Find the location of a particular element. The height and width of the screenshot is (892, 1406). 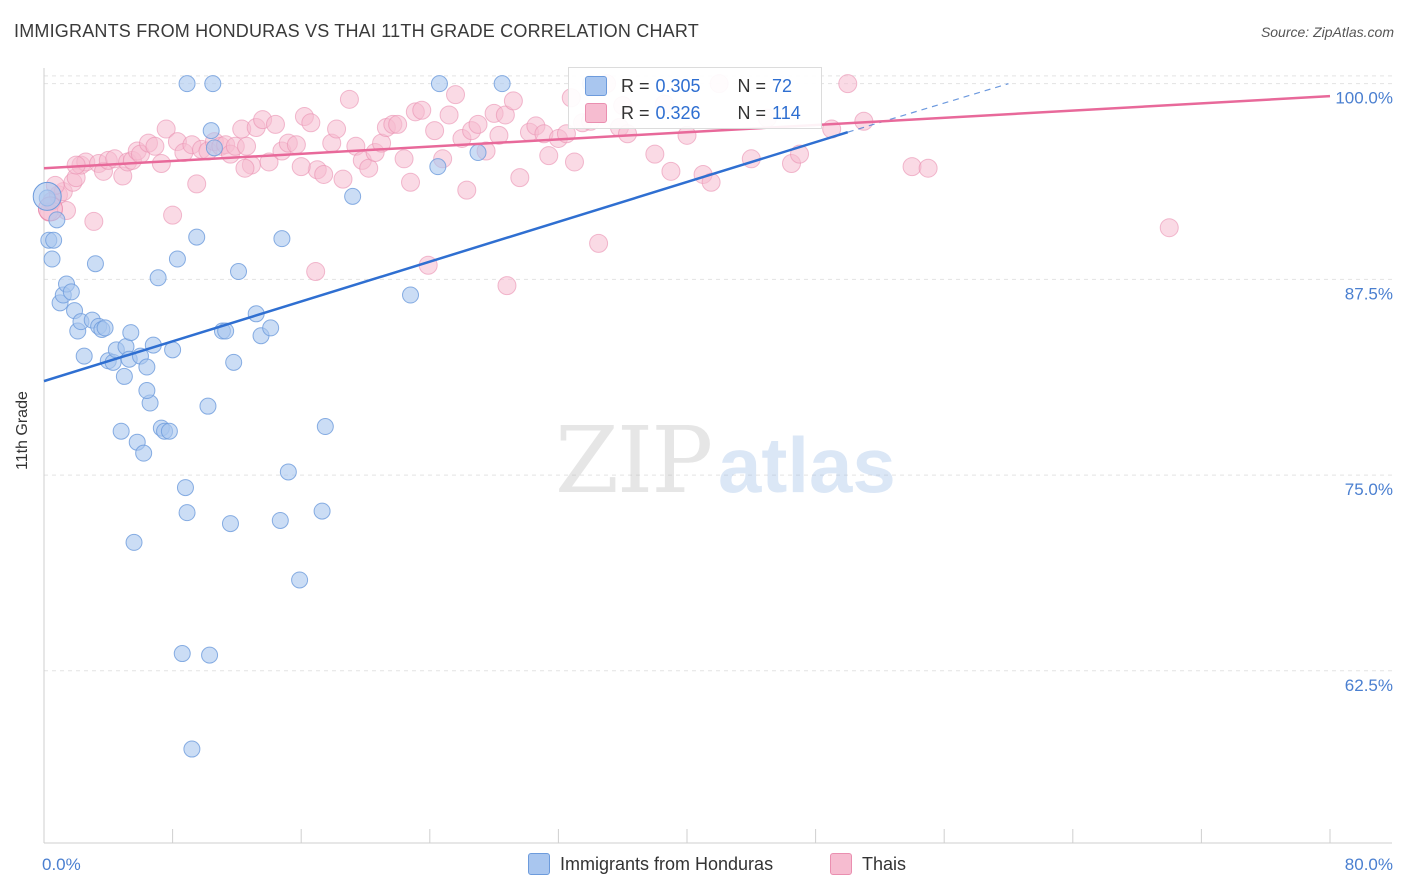

y-tick-label: 62.5% is located at coordinates (1369, 685).